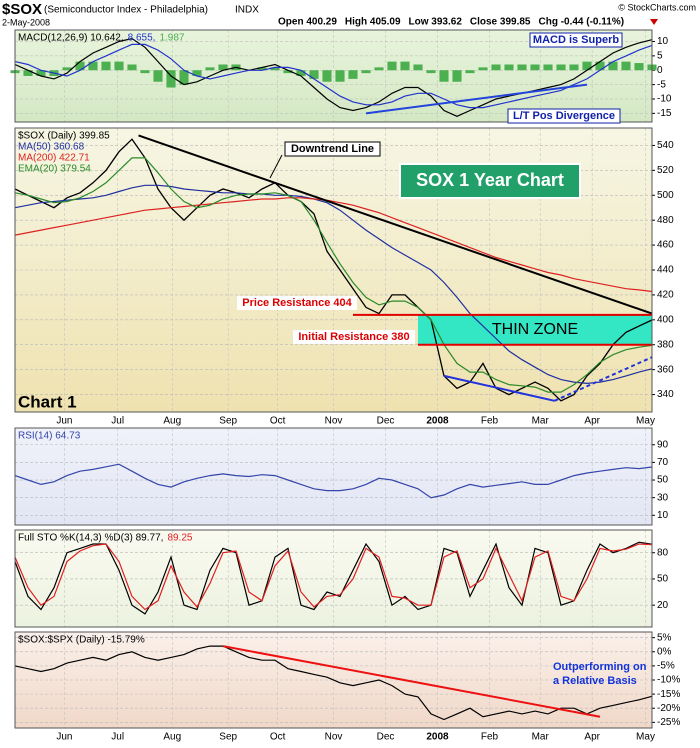 The height and width of the screenshot is (748, 700). What do you see at coordinates (654, 22) in the screenshot?
I see `down-arrow` at bounding box center [654, 22].